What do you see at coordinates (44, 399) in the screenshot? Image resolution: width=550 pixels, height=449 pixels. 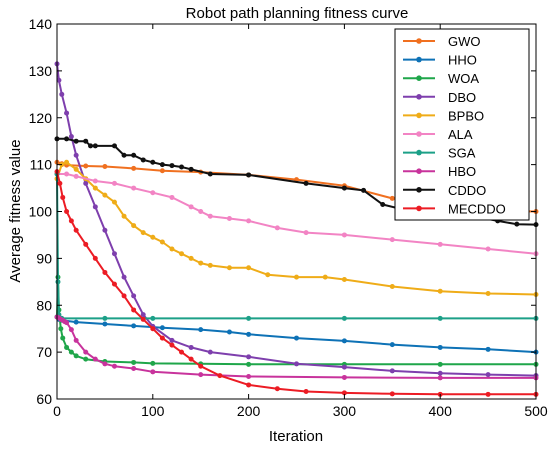 I see `y-tick-label: 60` at bounding box center [44, 399].